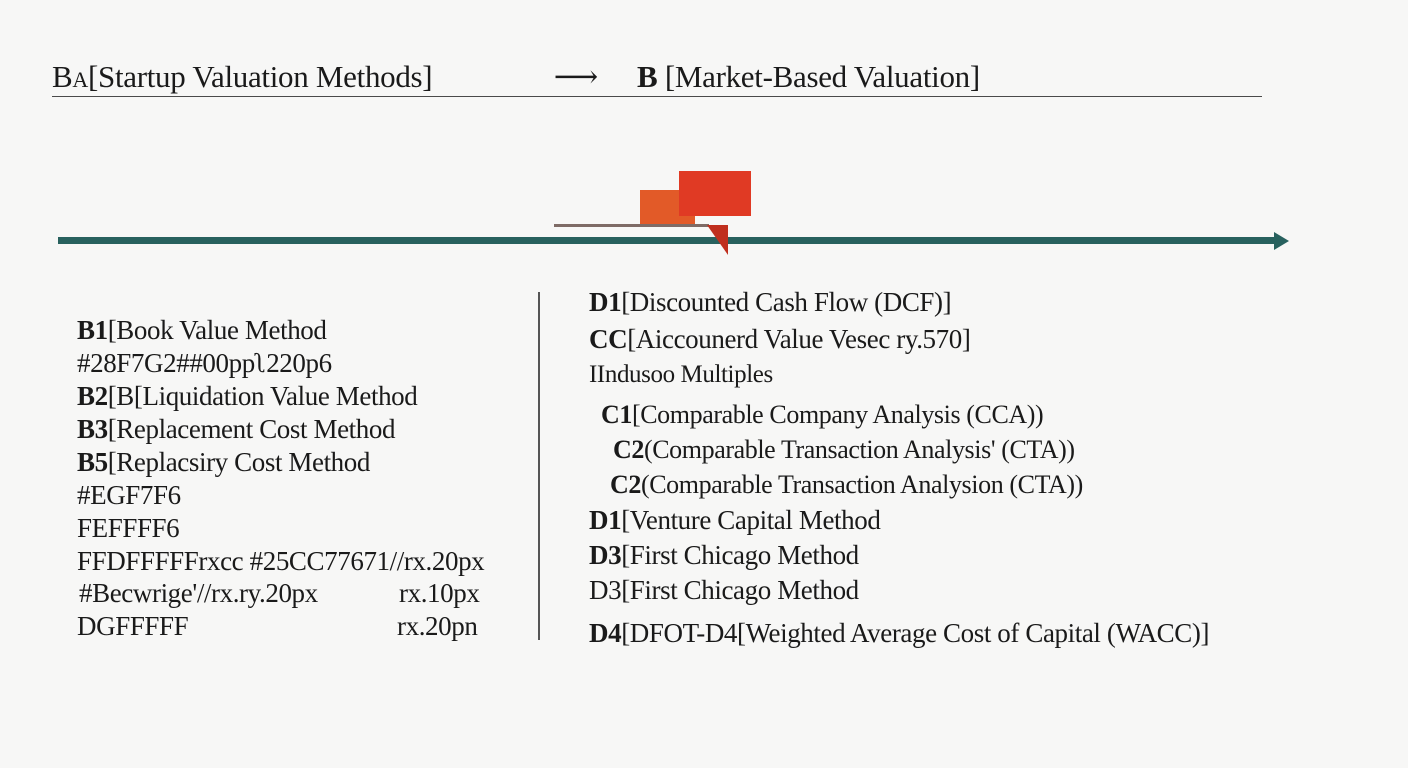 Image resolution: width=1408 pixels, height=768 pixels. I want to click on item-label: #28F7G2##00ppʅ220p6, so click(204, 363).